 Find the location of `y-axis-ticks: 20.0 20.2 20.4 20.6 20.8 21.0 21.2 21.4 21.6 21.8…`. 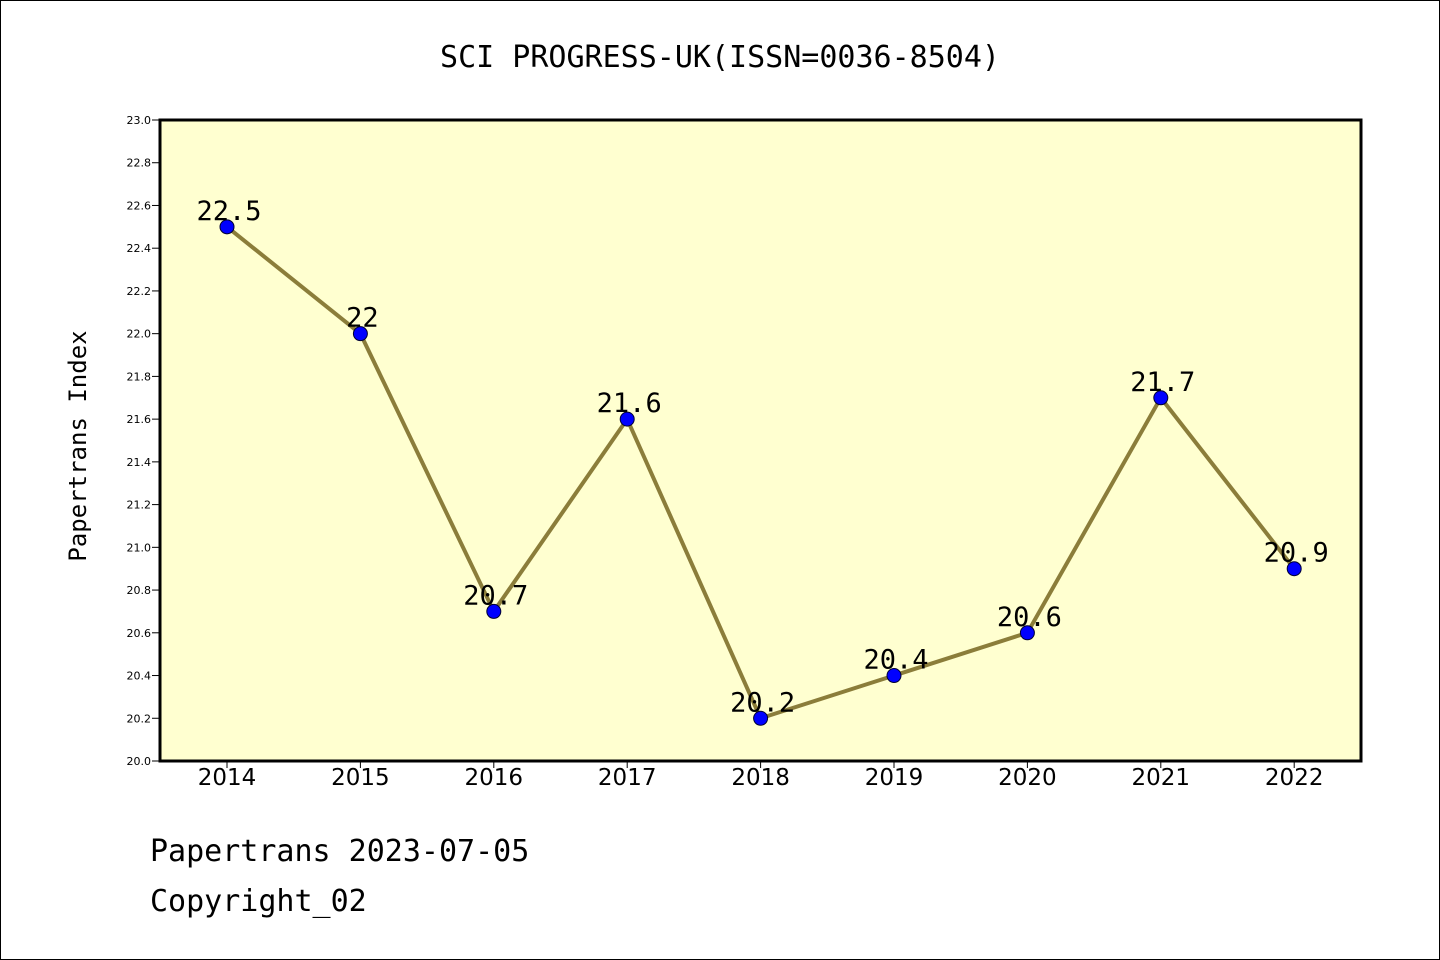

y-axis-ticks: 20.0 20.2 20.4 20.6 20.8 21.0 21.2 21.4 21.6 21.8… is located at coordinates (143, 441).